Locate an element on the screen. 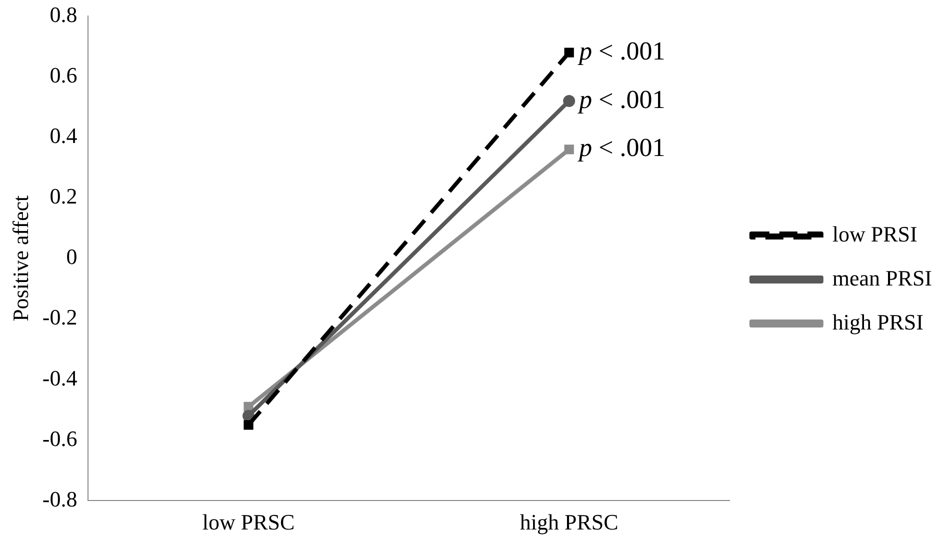 This screenshot has height=552, width=952. legend-label: high PRSI is located at coordinates (878, 321).